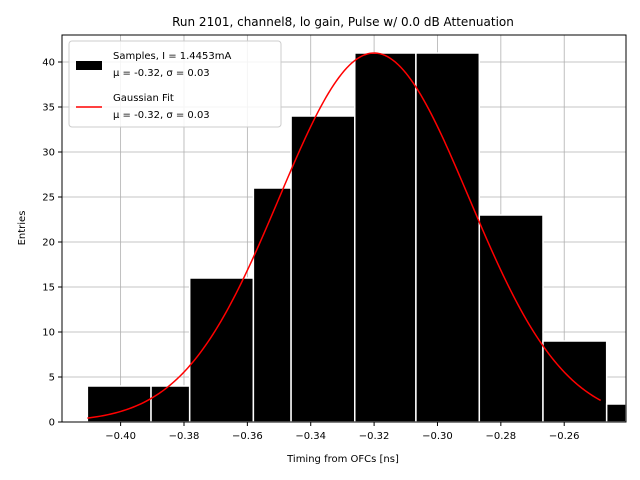 The width and height of the screenshot is (640, 480). What do you see at coordinates (120, 436) in the screenshot?
I see `x-tick-label: −0.40` at bounding box center [120, 436].